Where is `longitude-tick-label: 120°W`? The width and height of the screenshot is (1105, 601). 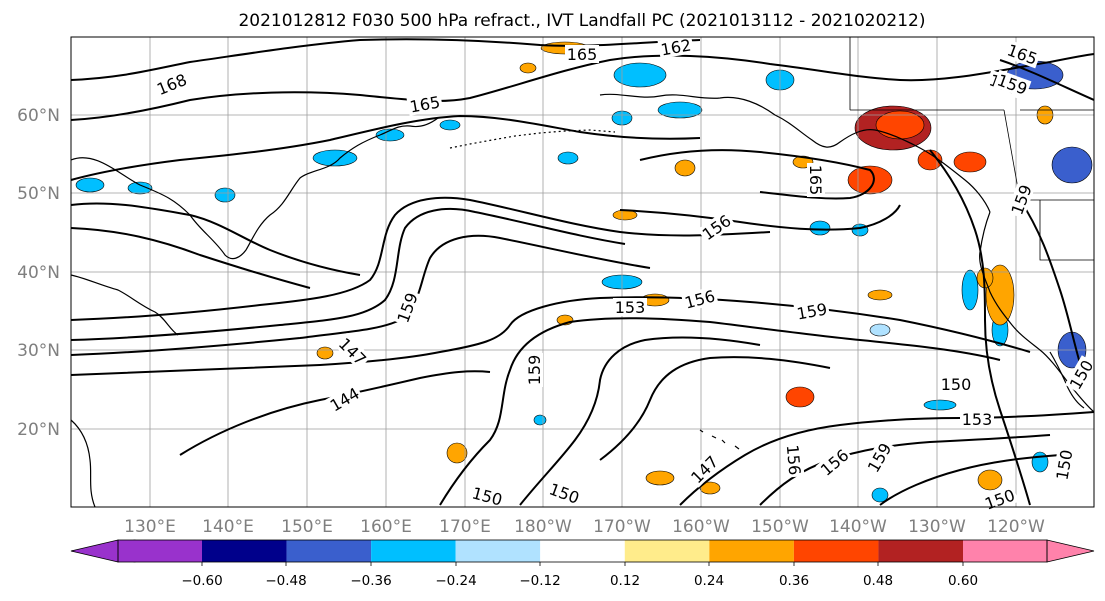 longitude-tick-label: 120°W is located at coordinates (1016, 527).